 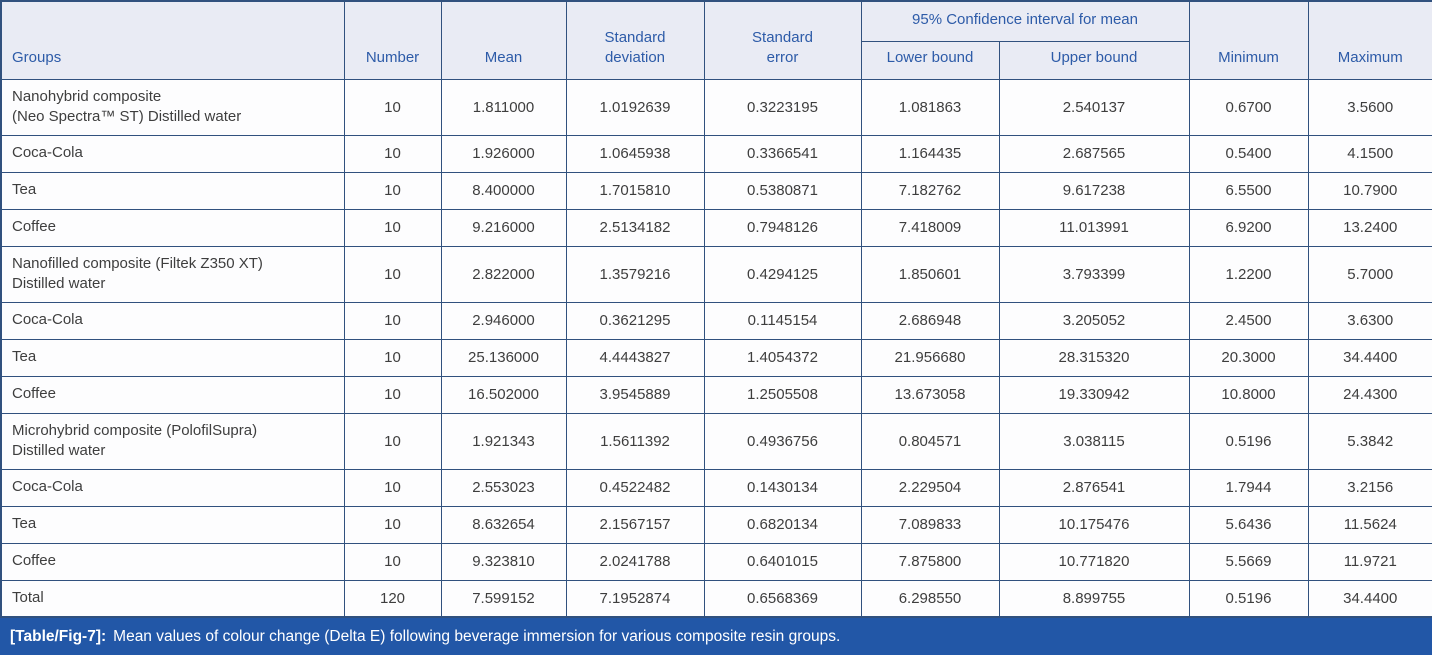 I want to click on cell-mean: 8.632654, so click(x=503, y=524).